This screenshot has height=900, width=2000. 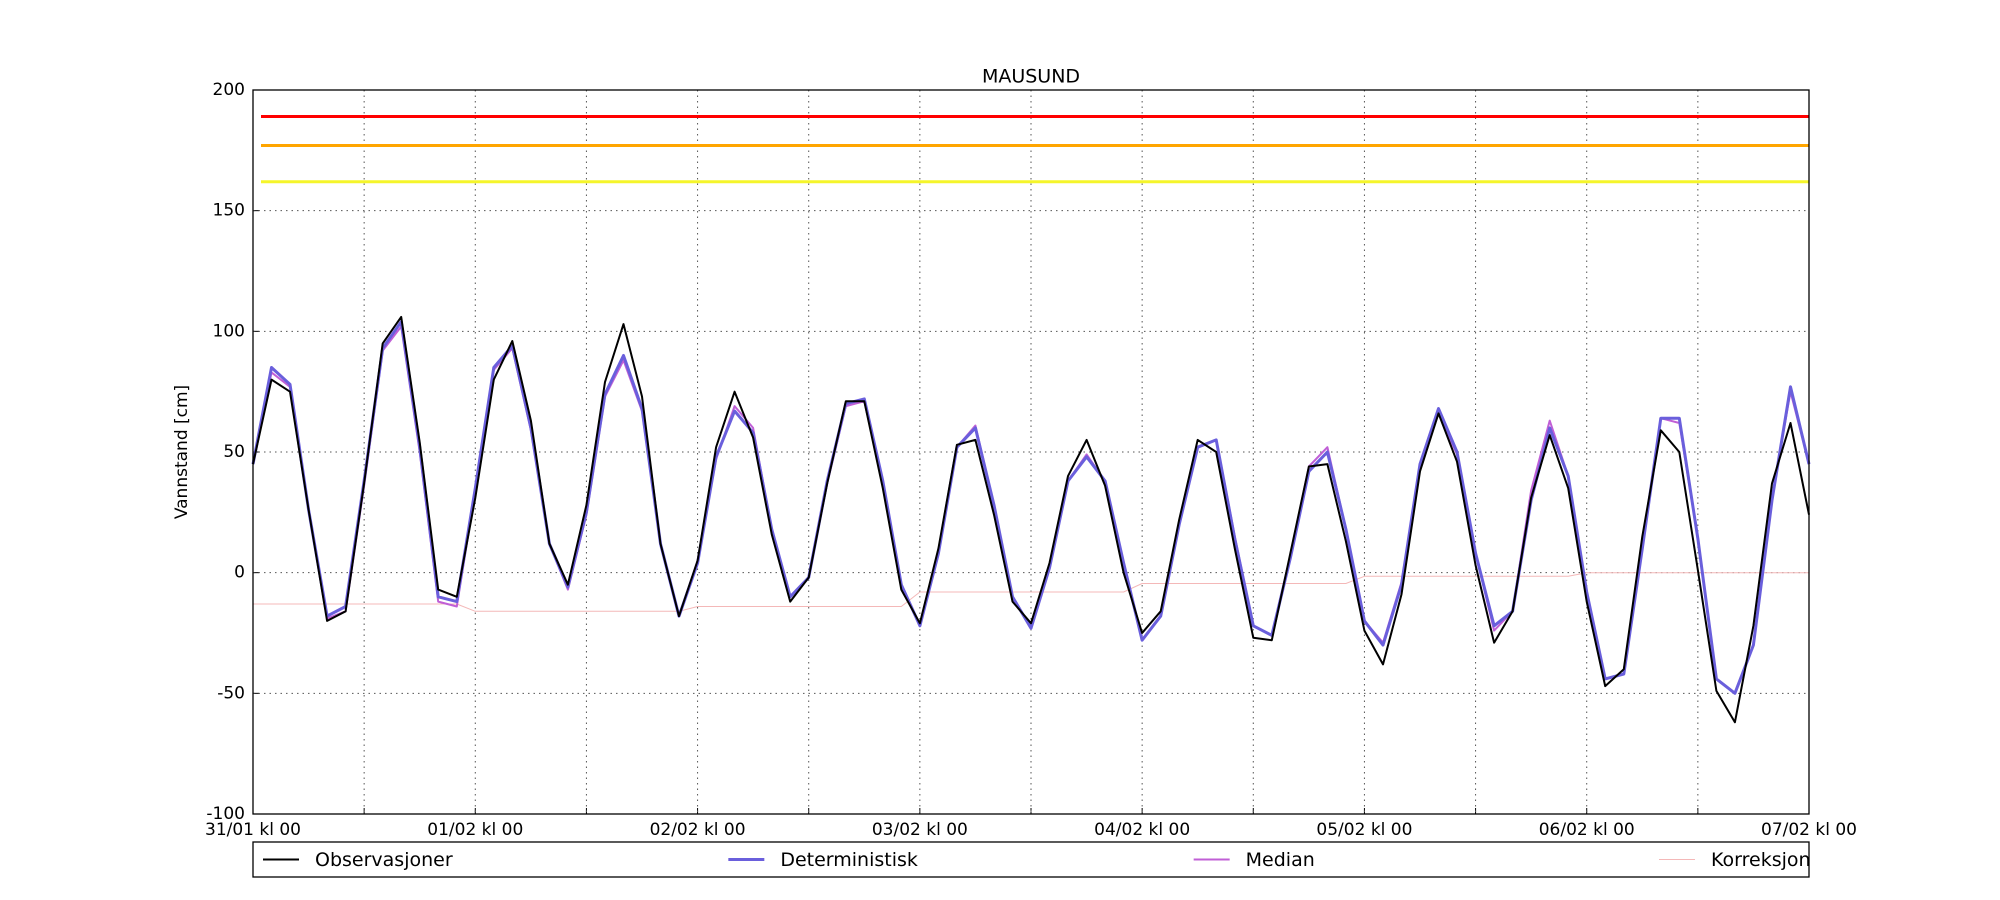 What do you see at coordinates (1587, 830) in the screenshot?
I see `x-tick-label: 06/02 kl 00` at bounding box center [1587, 830].